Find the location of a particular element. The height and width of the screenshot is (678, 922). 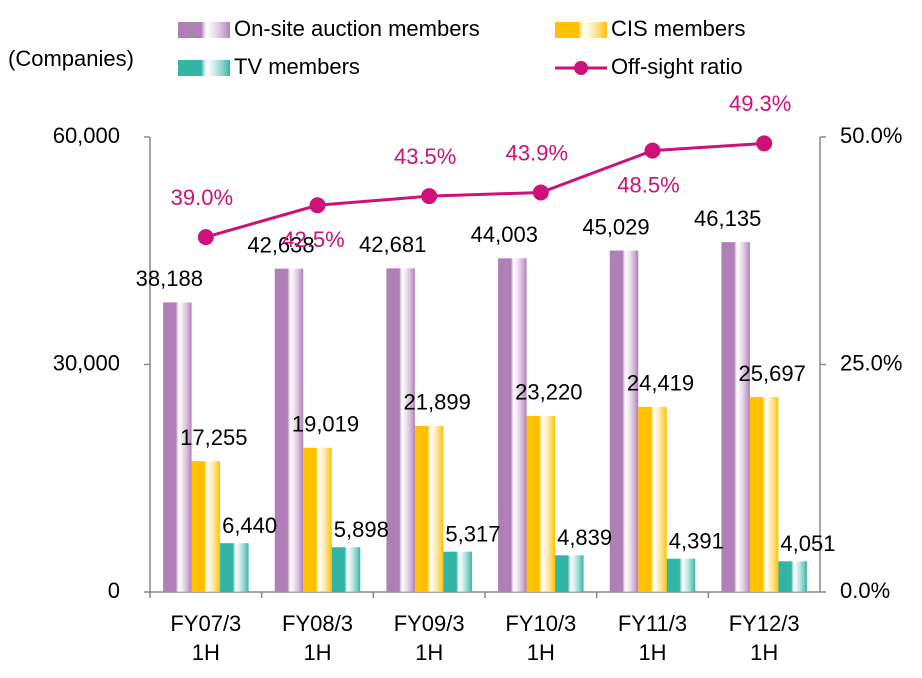

value-label: 46,135 is located at coordinates (727, 218).